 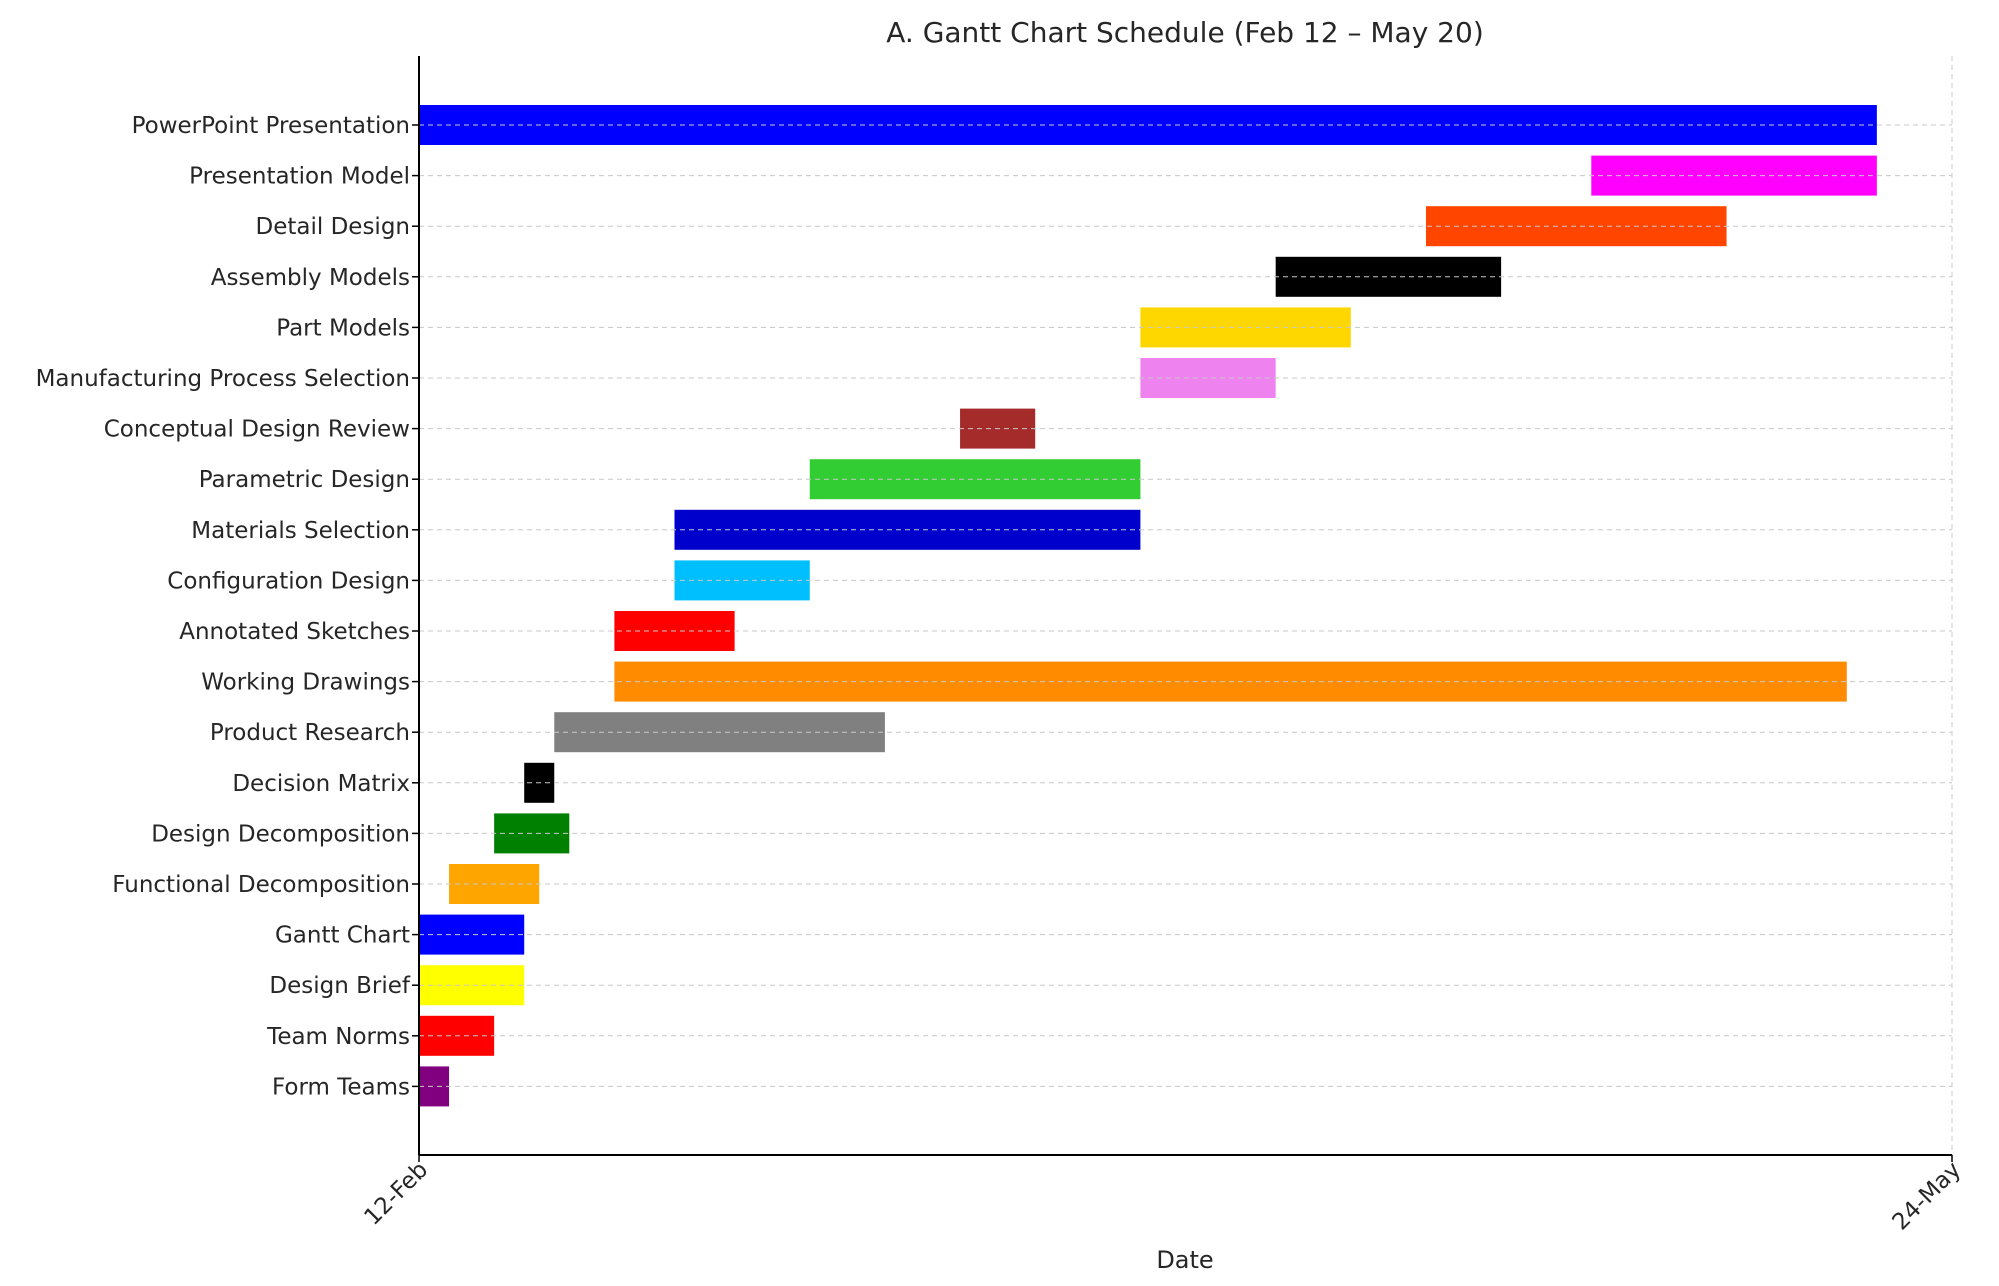 I want to click on x-ticks: 12-Feb 24-May, so click(x=1162, y=1195).